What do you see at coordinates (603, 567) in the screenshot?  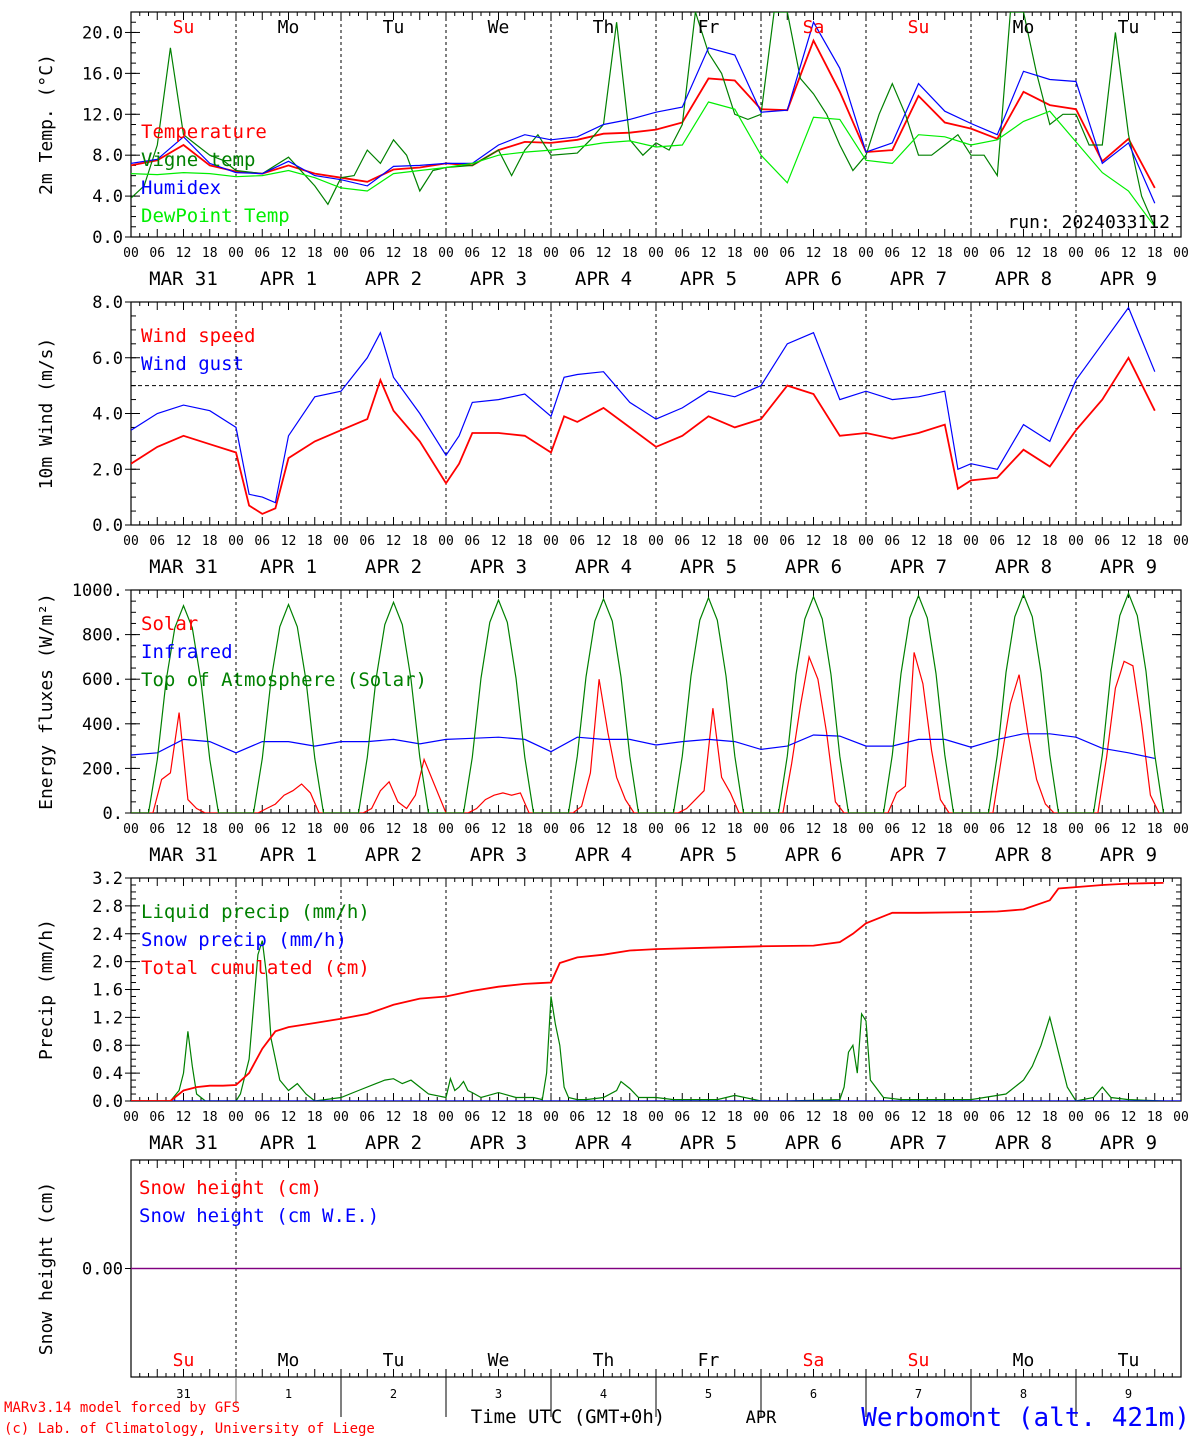 I see `x-date-label: APR 4` at bounding box center [603, 567].